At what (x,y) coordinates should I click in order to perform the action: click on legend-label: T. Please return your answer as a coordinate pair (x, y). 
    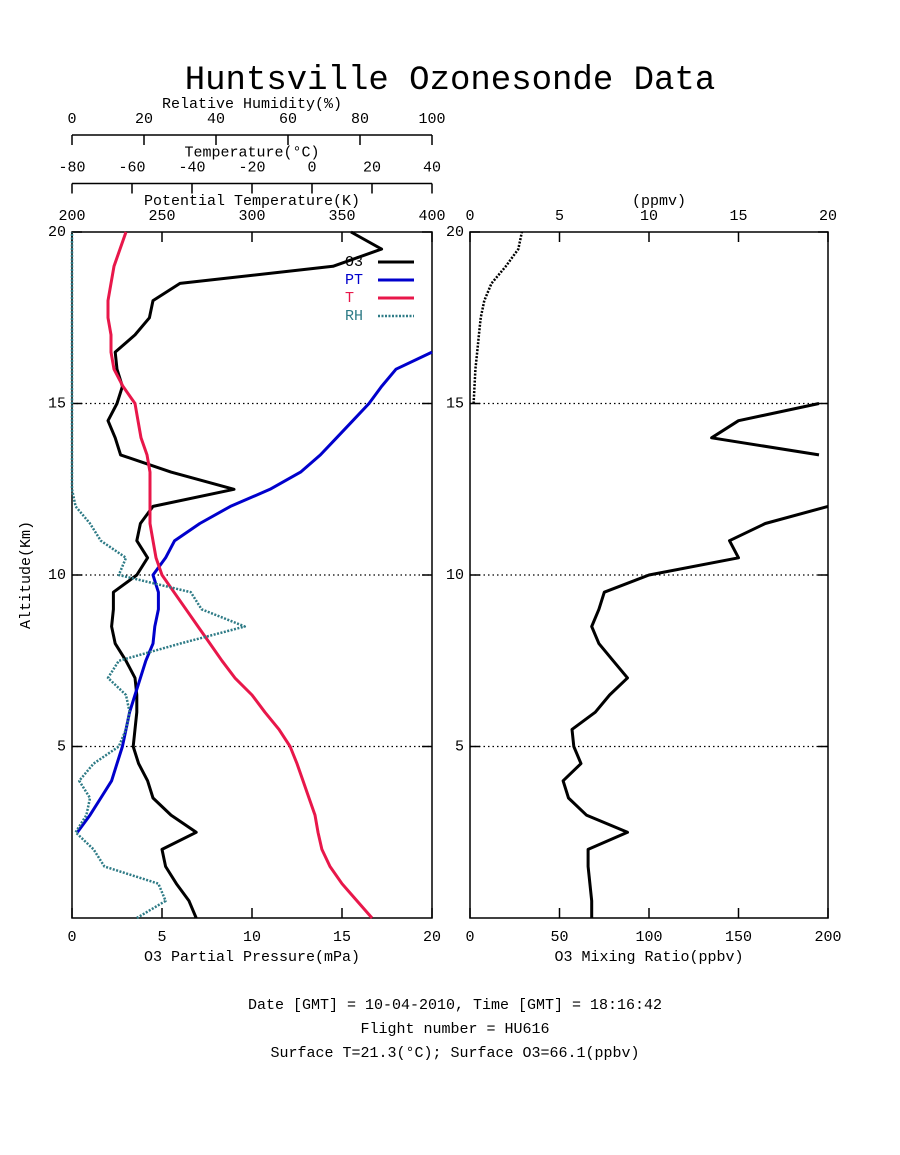
    Looking at the image, I should click on (349, 298).